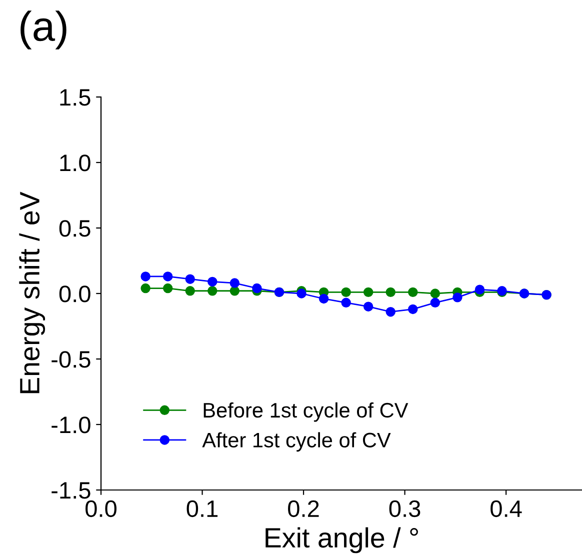 This screenshot has height=557, width=582. Describe the element at coordinates (71, 425) in the screenshot. I see `y-tick-label: -1.0` at that location.